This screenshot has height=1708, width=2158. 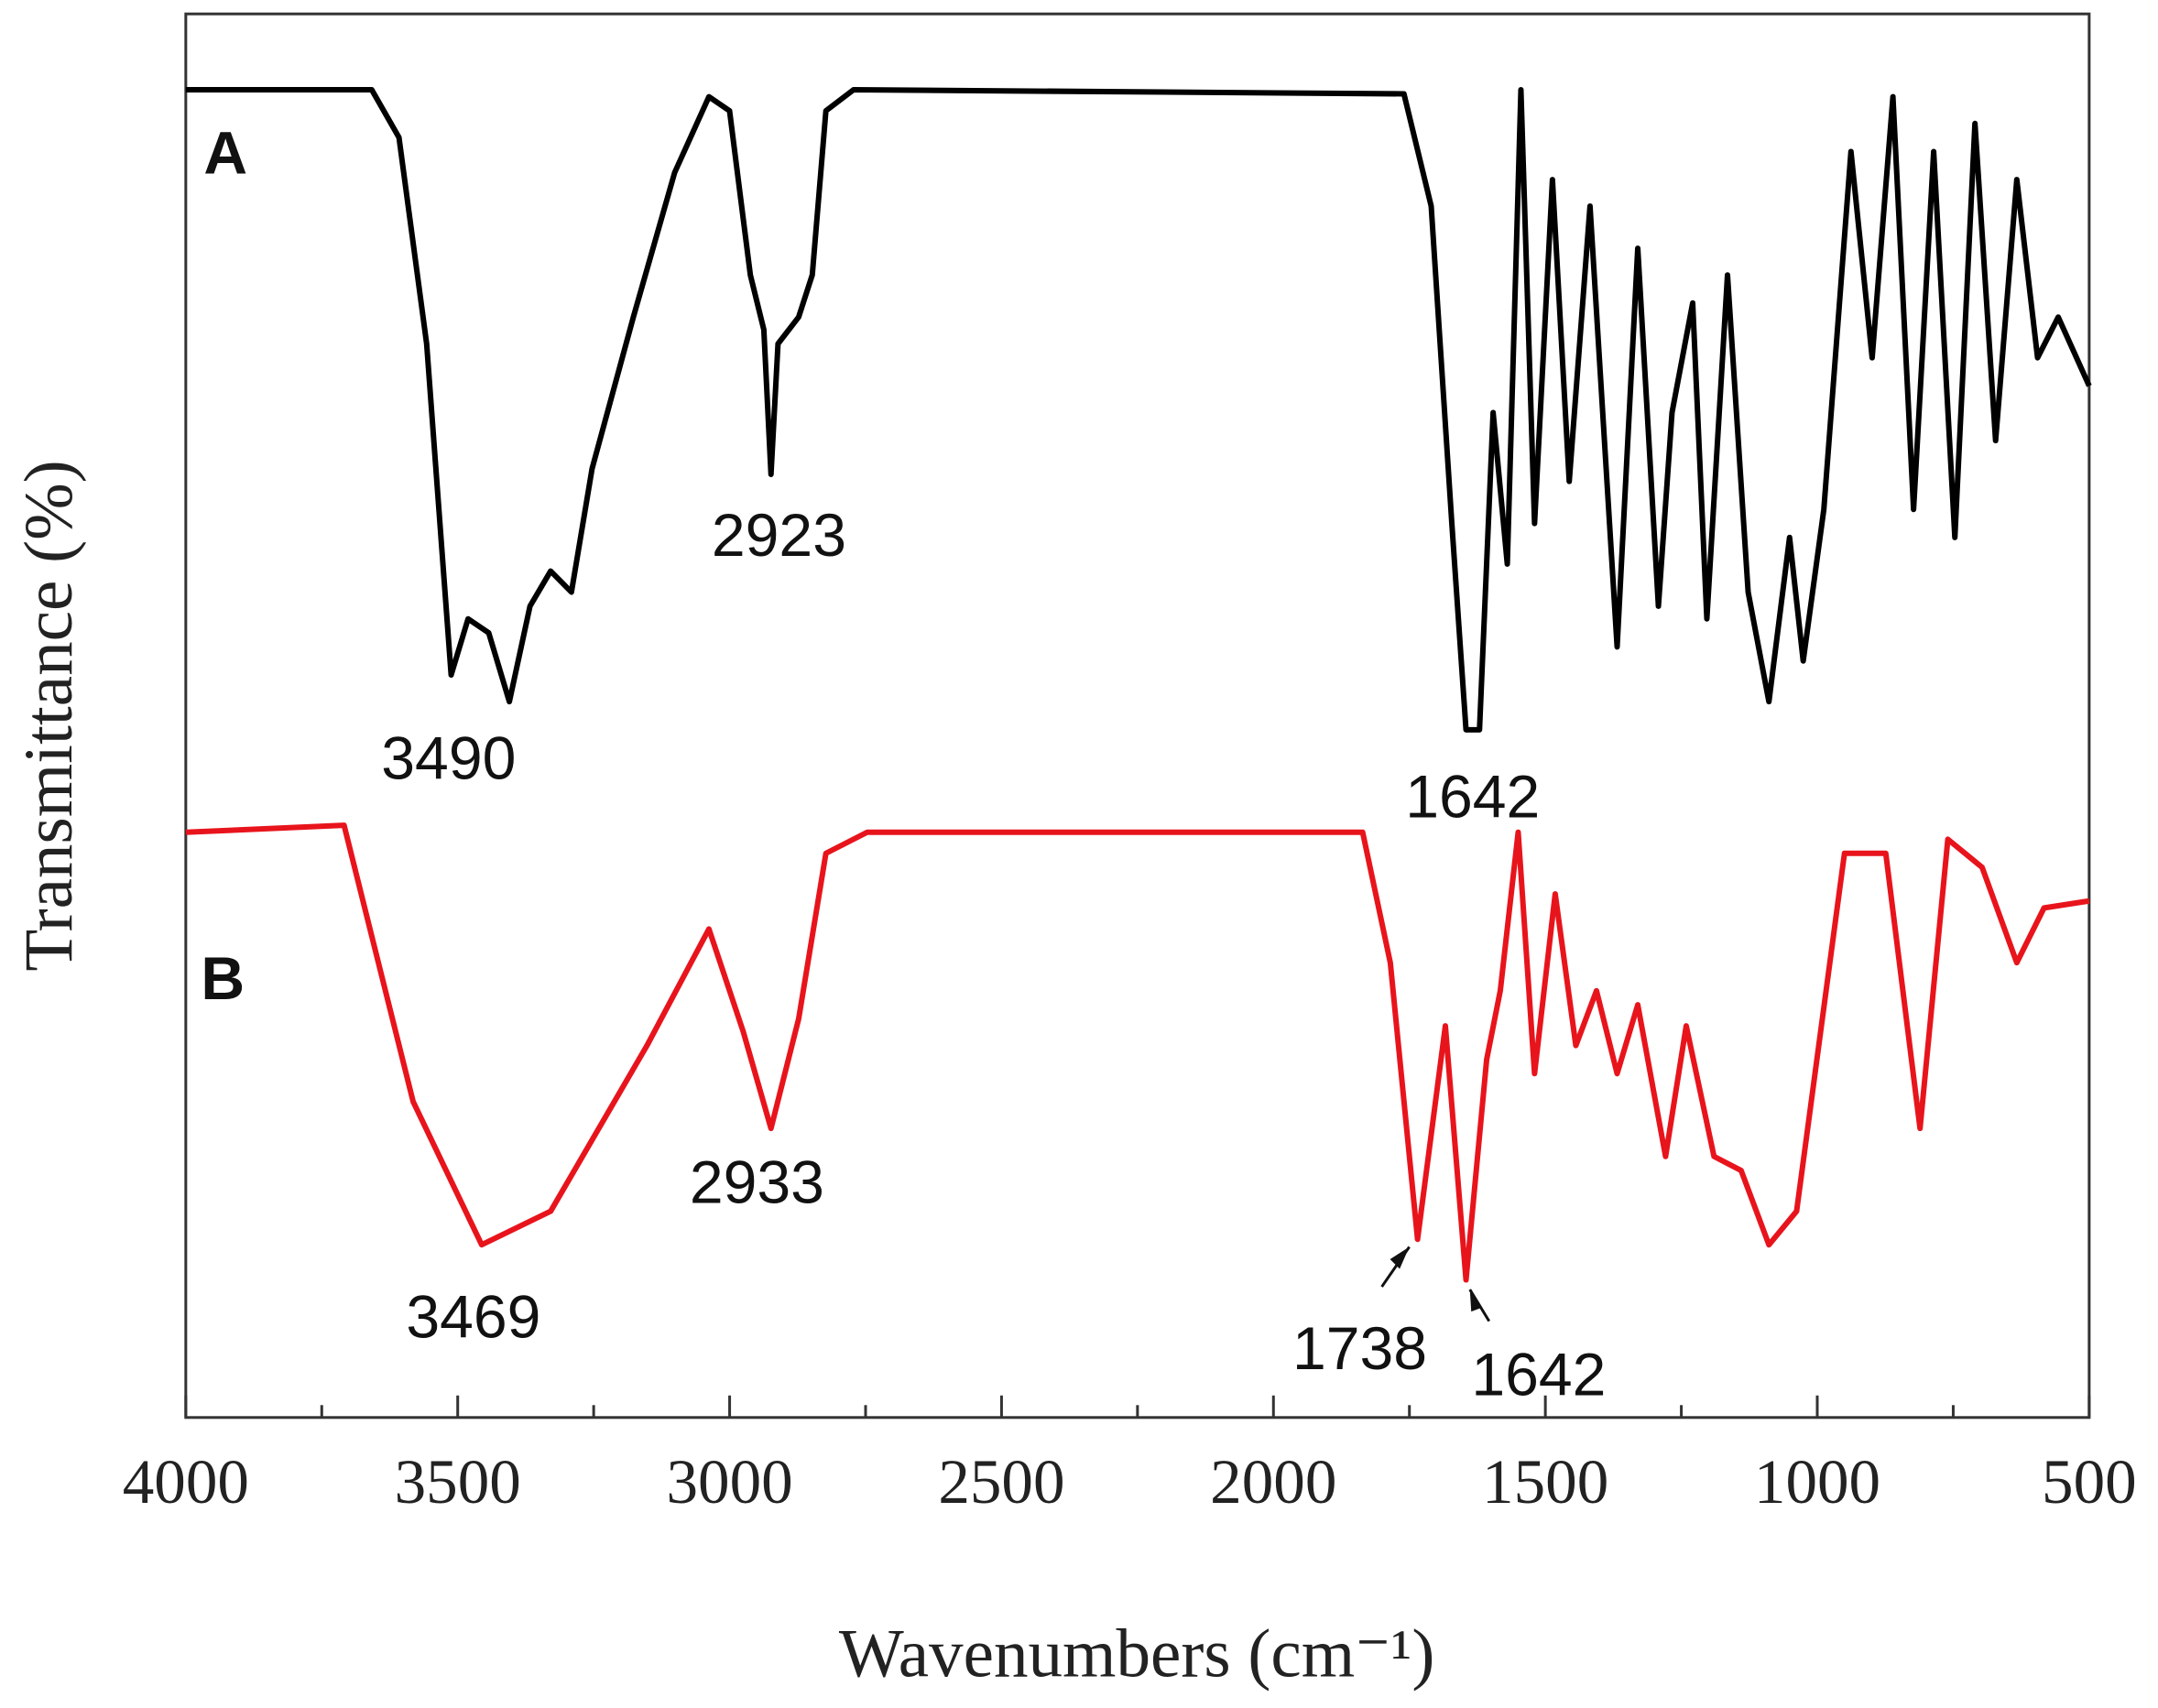 What do you see at coordinates (1137, 1654) in the screenshot?
I see `x-axis-title: Wavenumbers (cm⁻¹)` at bounding box center [1137, 1654].